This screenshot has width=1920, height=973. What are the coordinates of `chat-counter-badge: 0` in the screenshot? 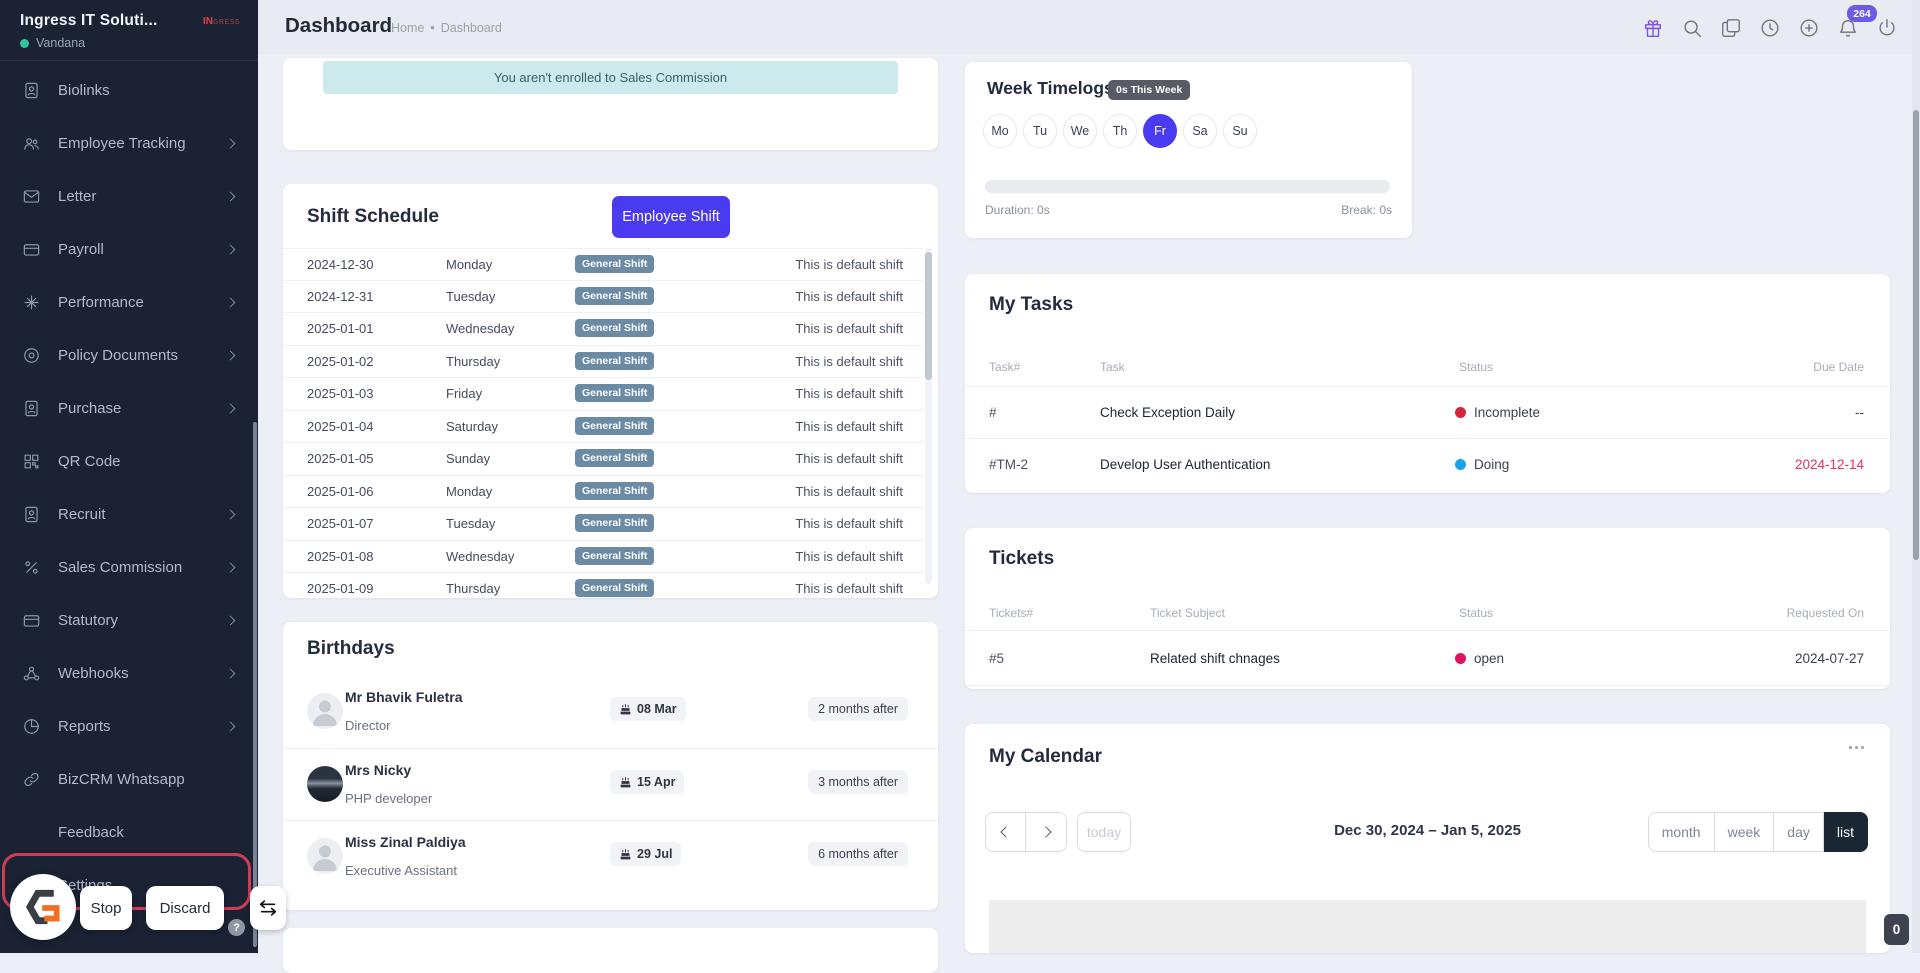 It's located at (1896, 929).